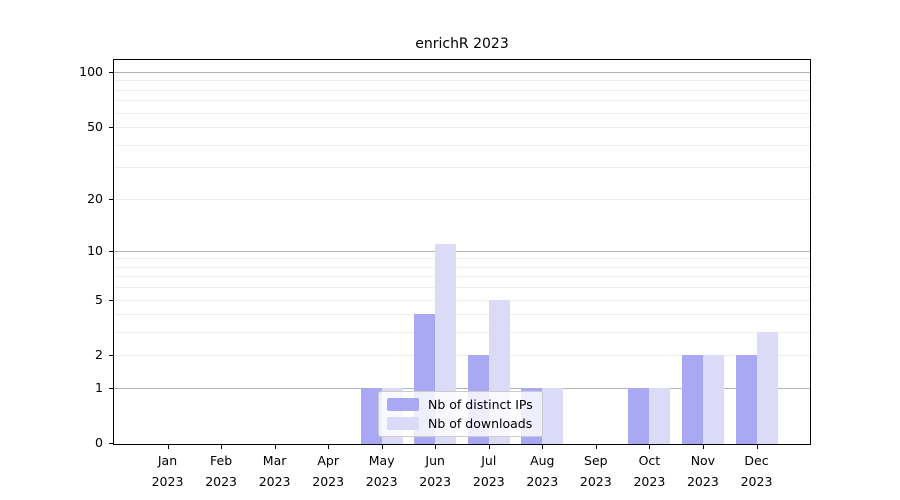 Image resolution: width=900 pixels, height=500 pixels. Describe the element at coordinates (553, 416) in the screenshot. I see `bar-aug-2023-downloads` at that location.